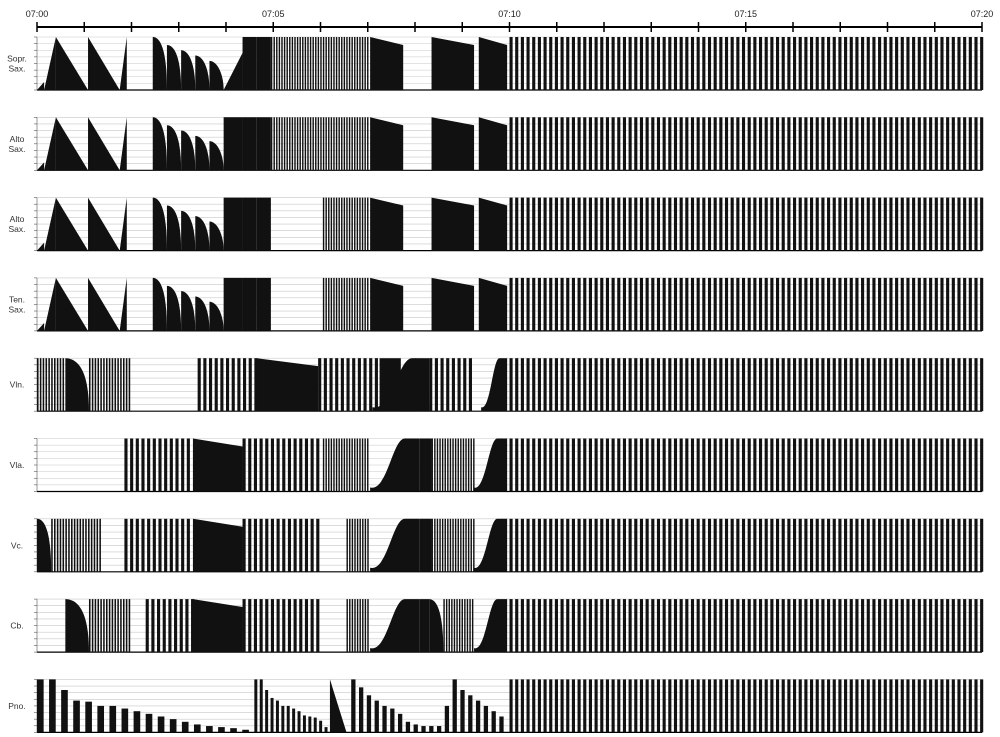 The image size is (1000, 737). Describe the element at coordinates (496, 304) in the screenshot. I see `instrument-track: Ten. Sax.` at that location.